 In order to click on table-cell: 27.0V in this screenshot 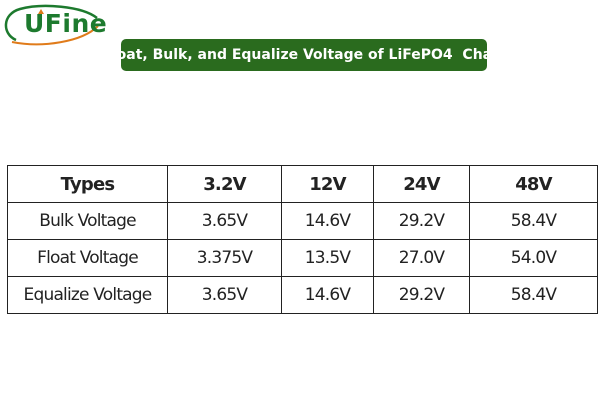, I will do `click(421, 258)`.